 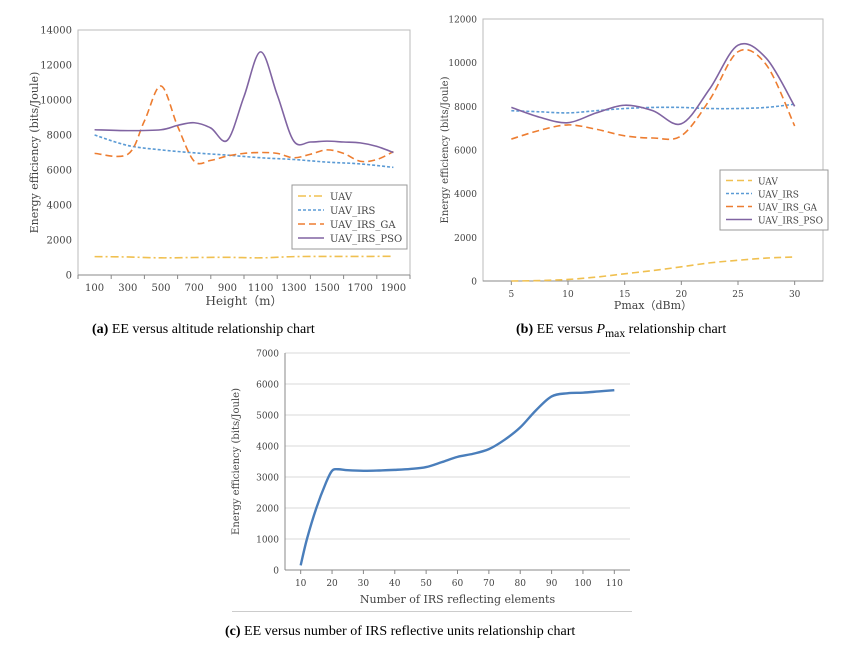 What do you see at coordinates (363, 225) in the screenshot?
I see `chart-a-legend-label: UAV_IRS_GA` at bounding box center [363, 225].